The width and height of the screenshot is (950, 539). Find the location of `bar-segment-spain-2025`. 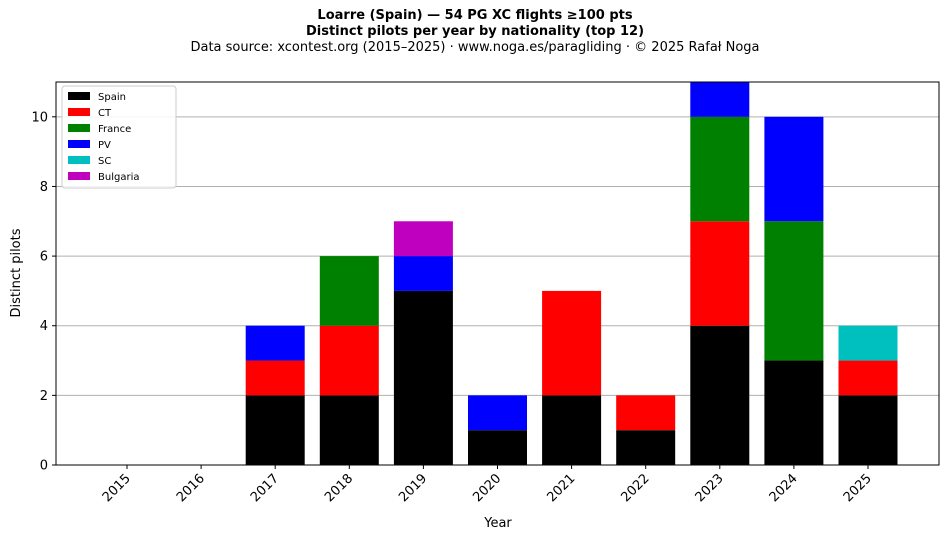

bar-segment-spain-2025 is located at coordinates (868, 430).